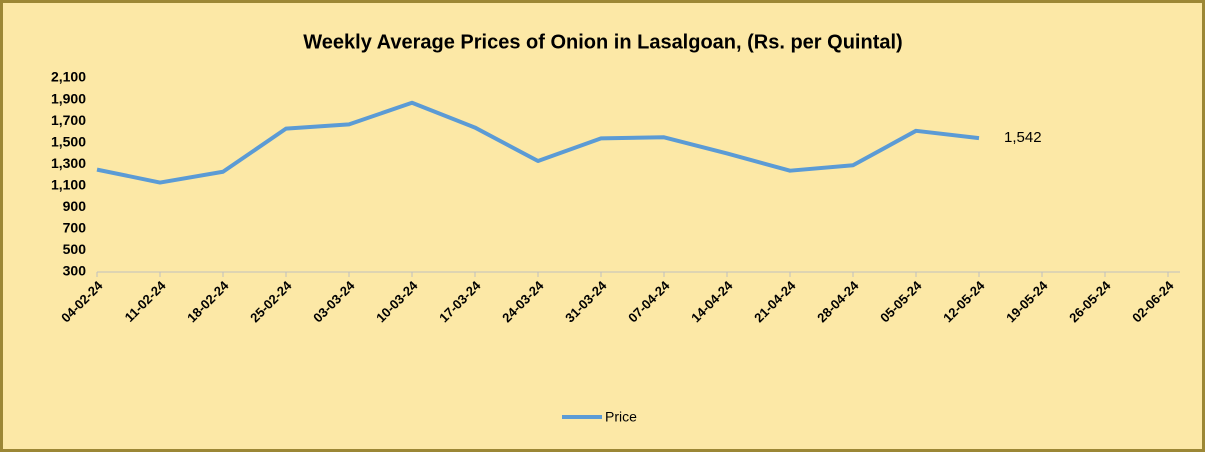  I want to click on y-tick-label: 1,700, so click(68, 120).